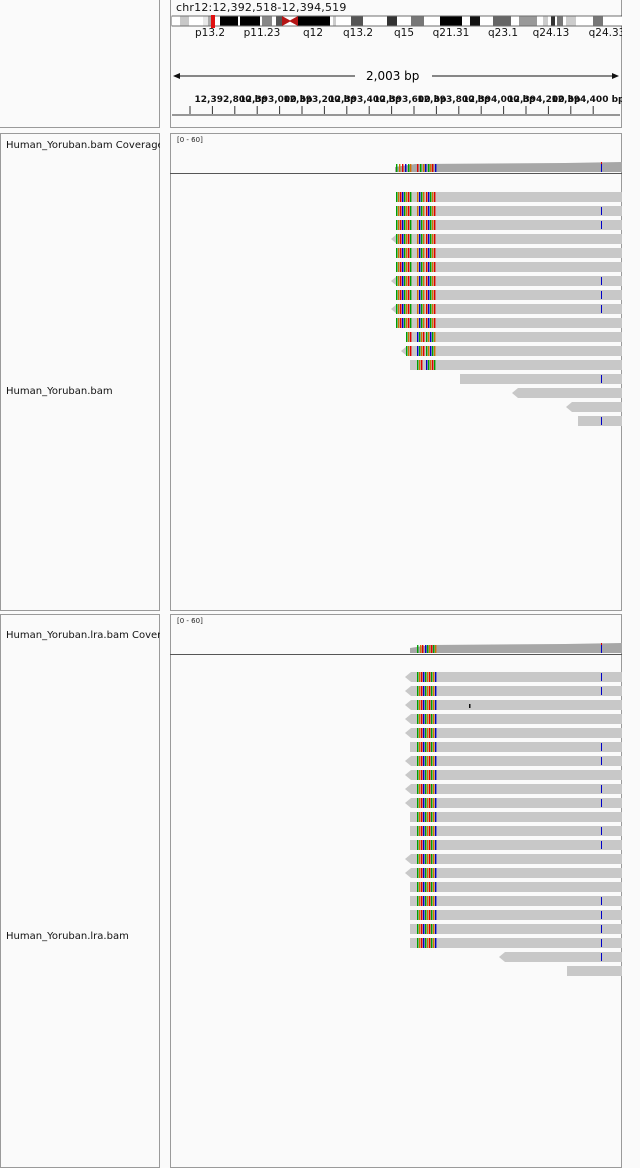  What do you see at coordinates (59, 391) in the screenshot?
I see `alignment-track-name: Human_Yoruban.bam` at bounding box center [59, 391].